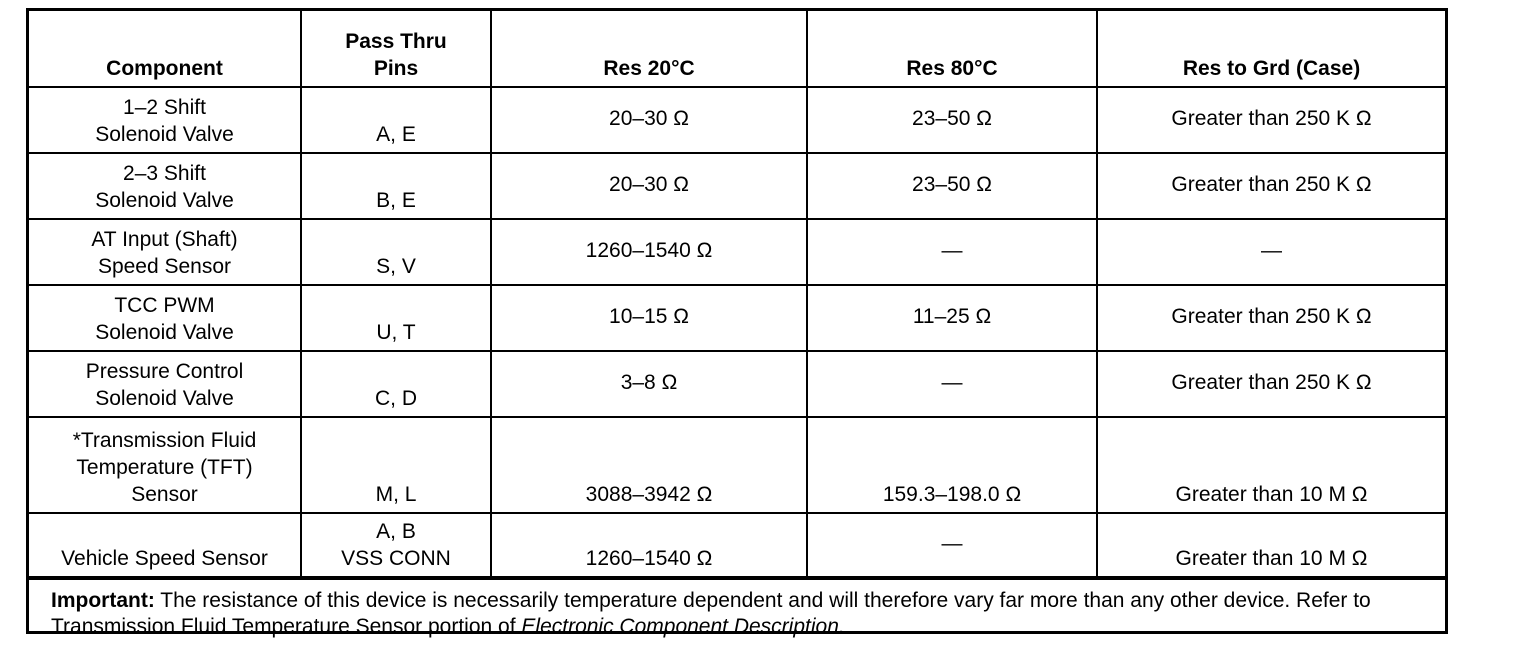 This screenshot has height=652, width=1520. I want to click on component-name-line1: 1–2 Shift, so click(164, 107).